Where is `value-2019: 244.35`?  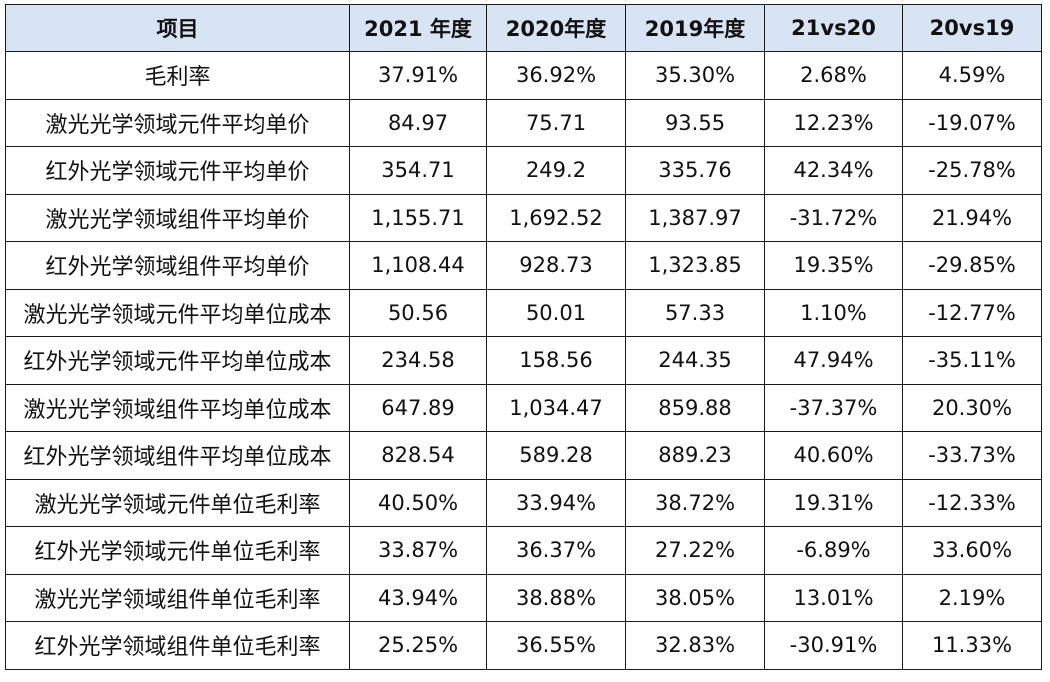
value-2019: 244.35 is located at coordinates (695, 360).